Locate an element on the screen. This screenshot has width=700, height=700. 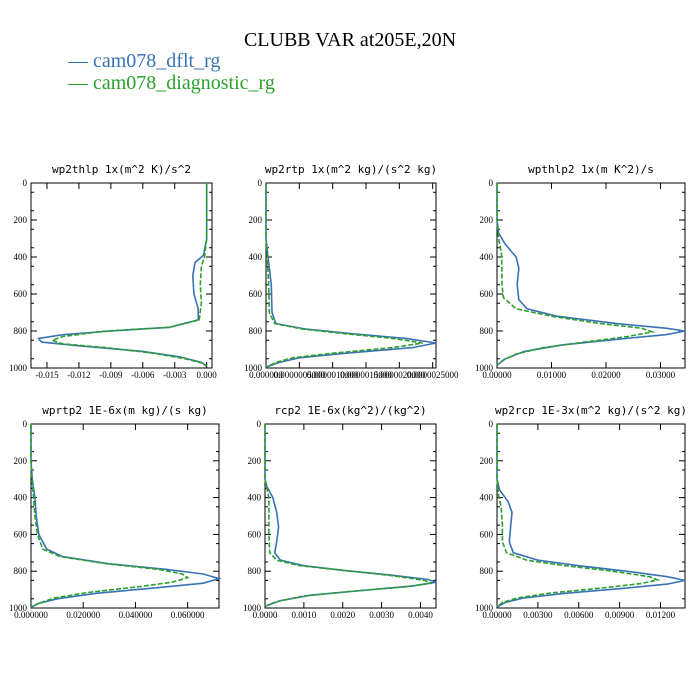
x-tick-label: 0.000 is located at coordinates (207, 375).